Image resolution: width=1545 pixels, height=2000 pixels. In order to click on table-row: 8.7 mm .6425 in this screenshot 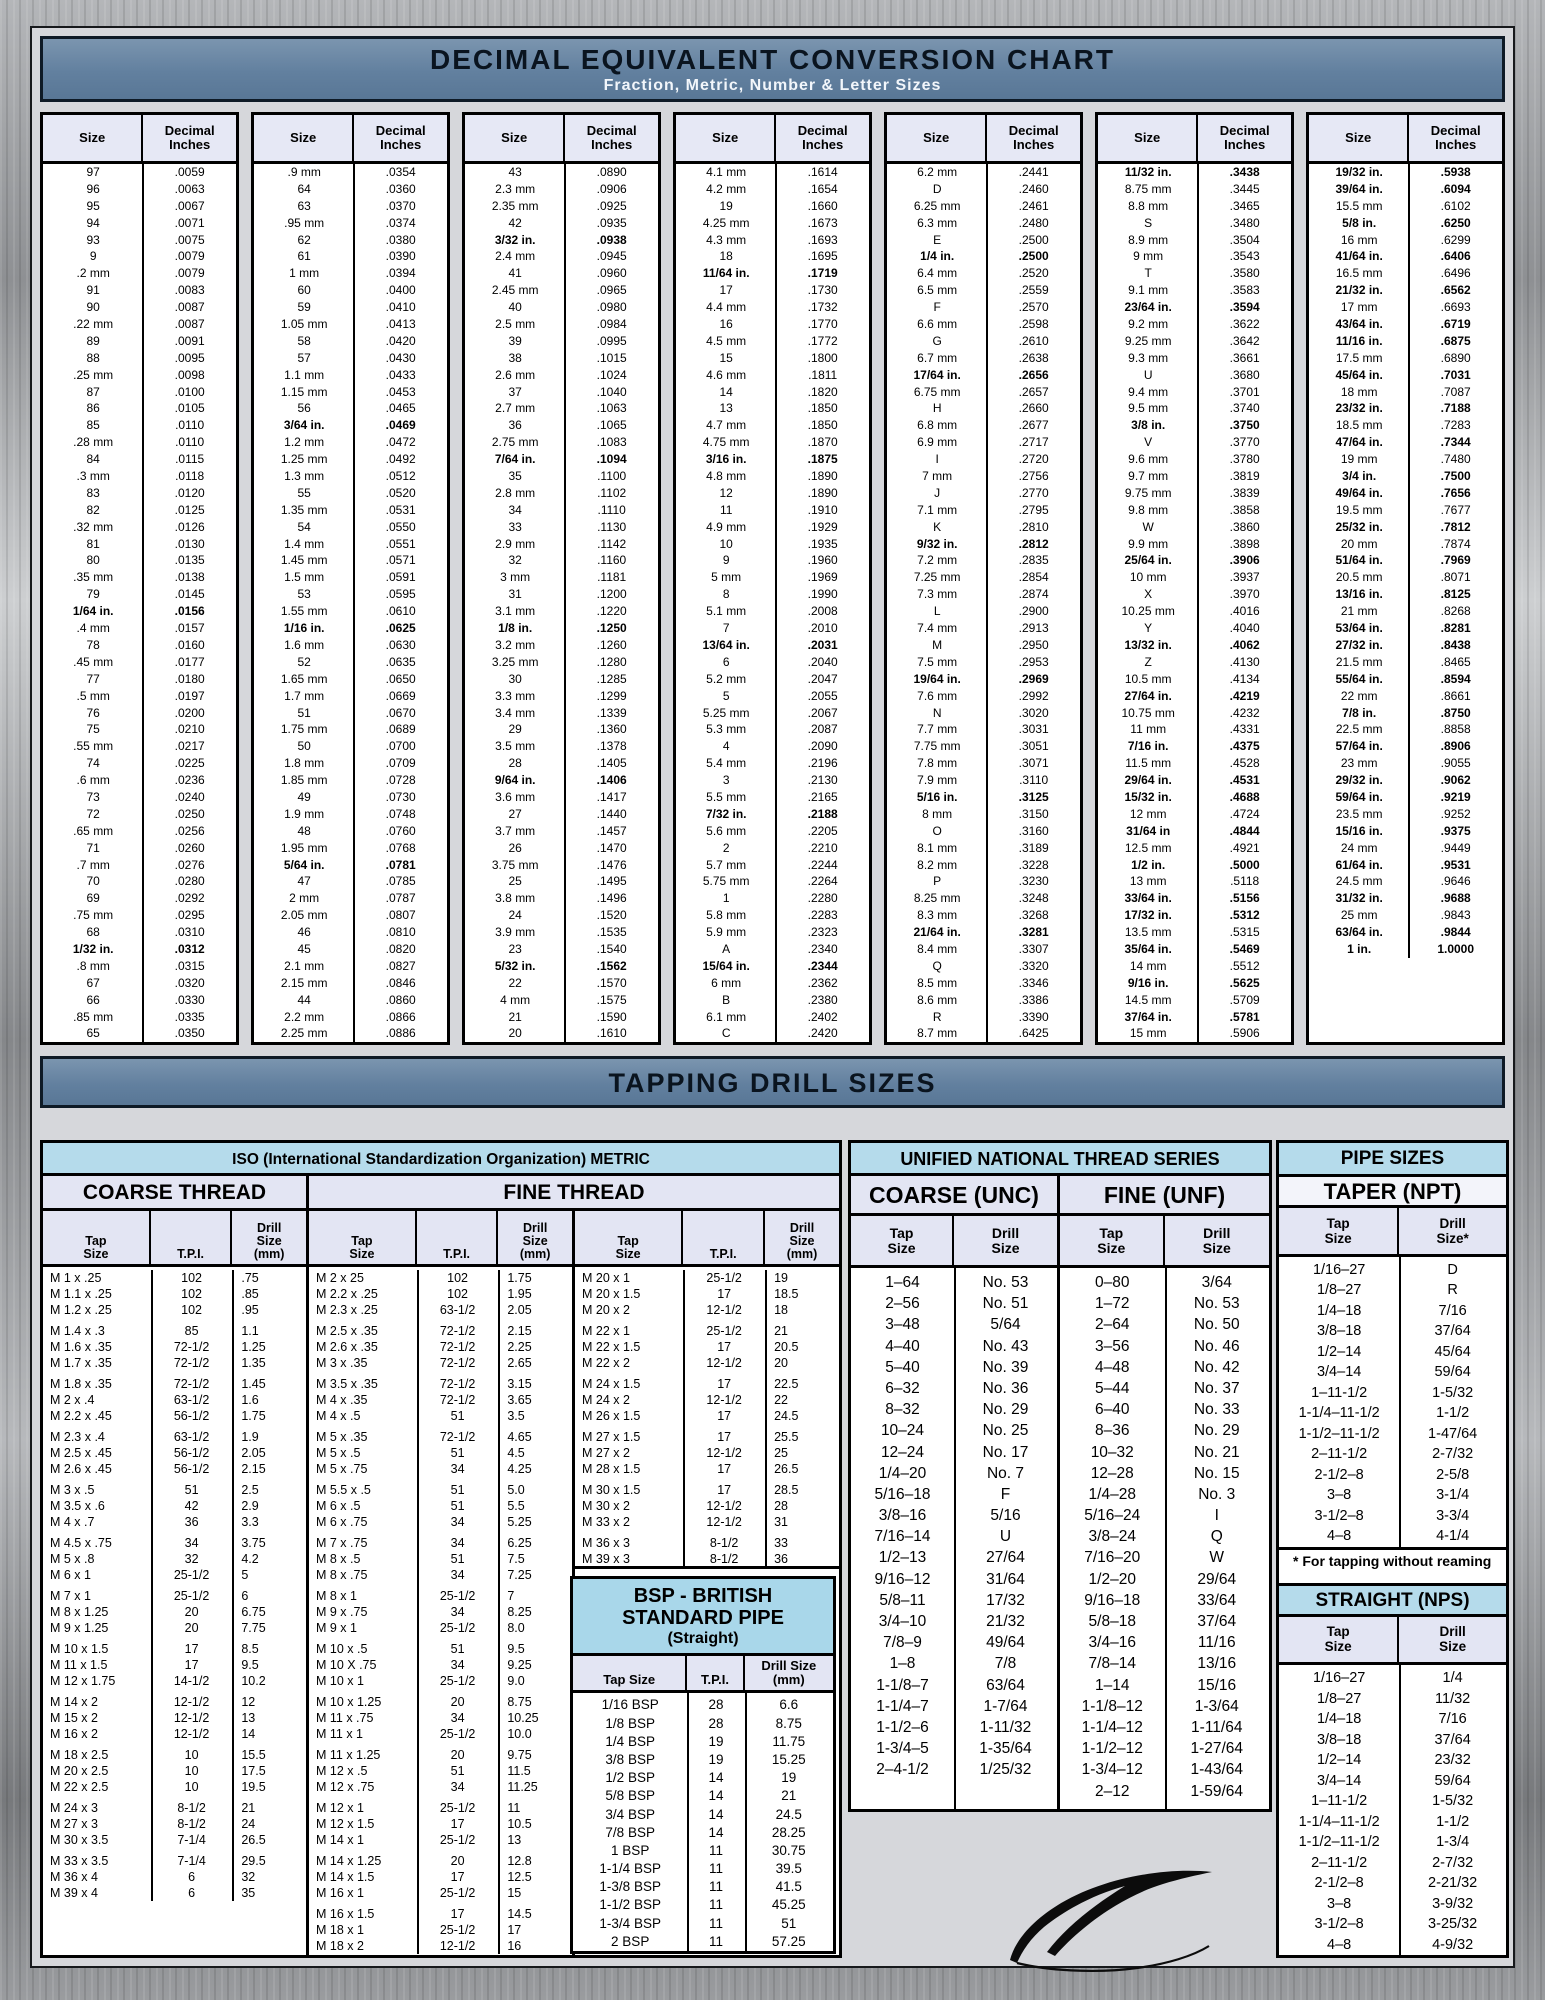, I will do `click(983, 1033)`.